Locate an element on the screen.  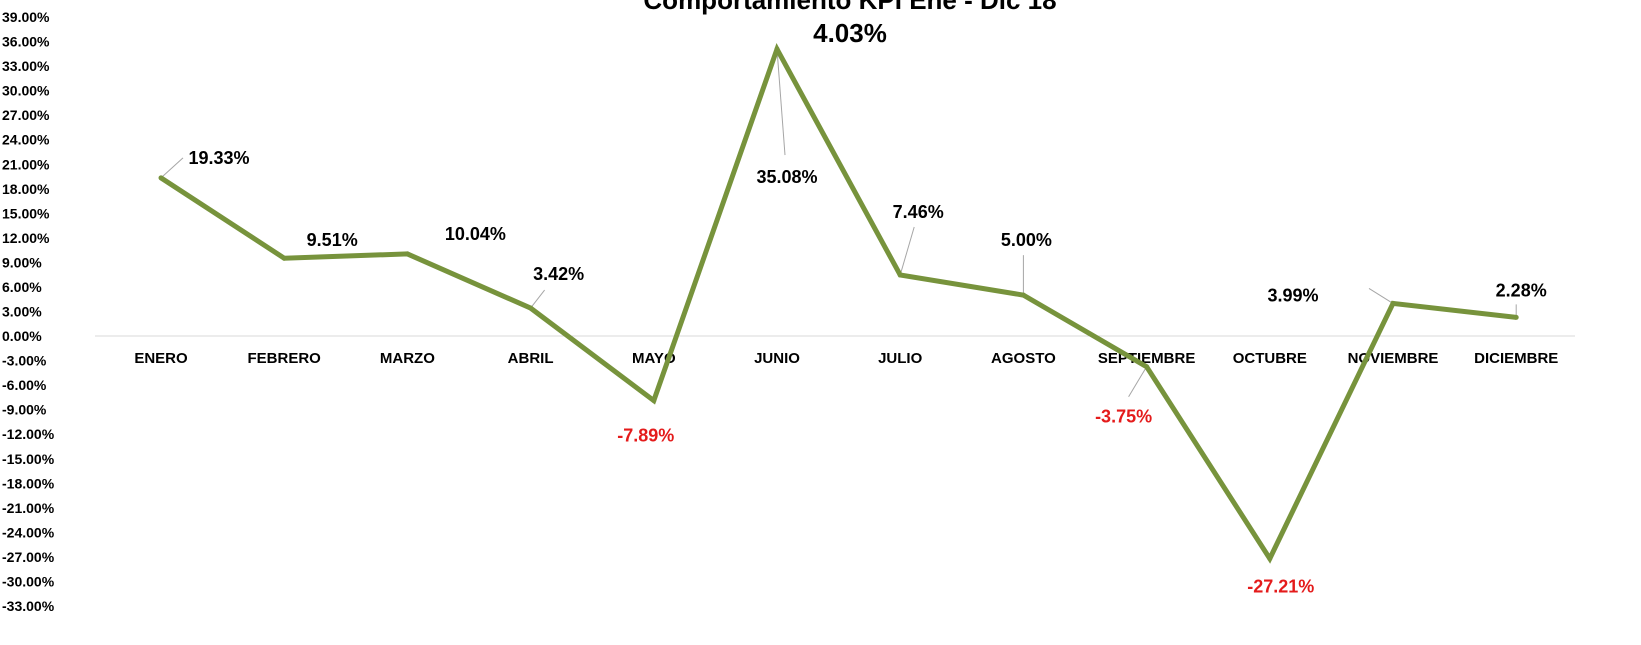
y-tick-label: -12.00% is located at coordinates (28, 434).